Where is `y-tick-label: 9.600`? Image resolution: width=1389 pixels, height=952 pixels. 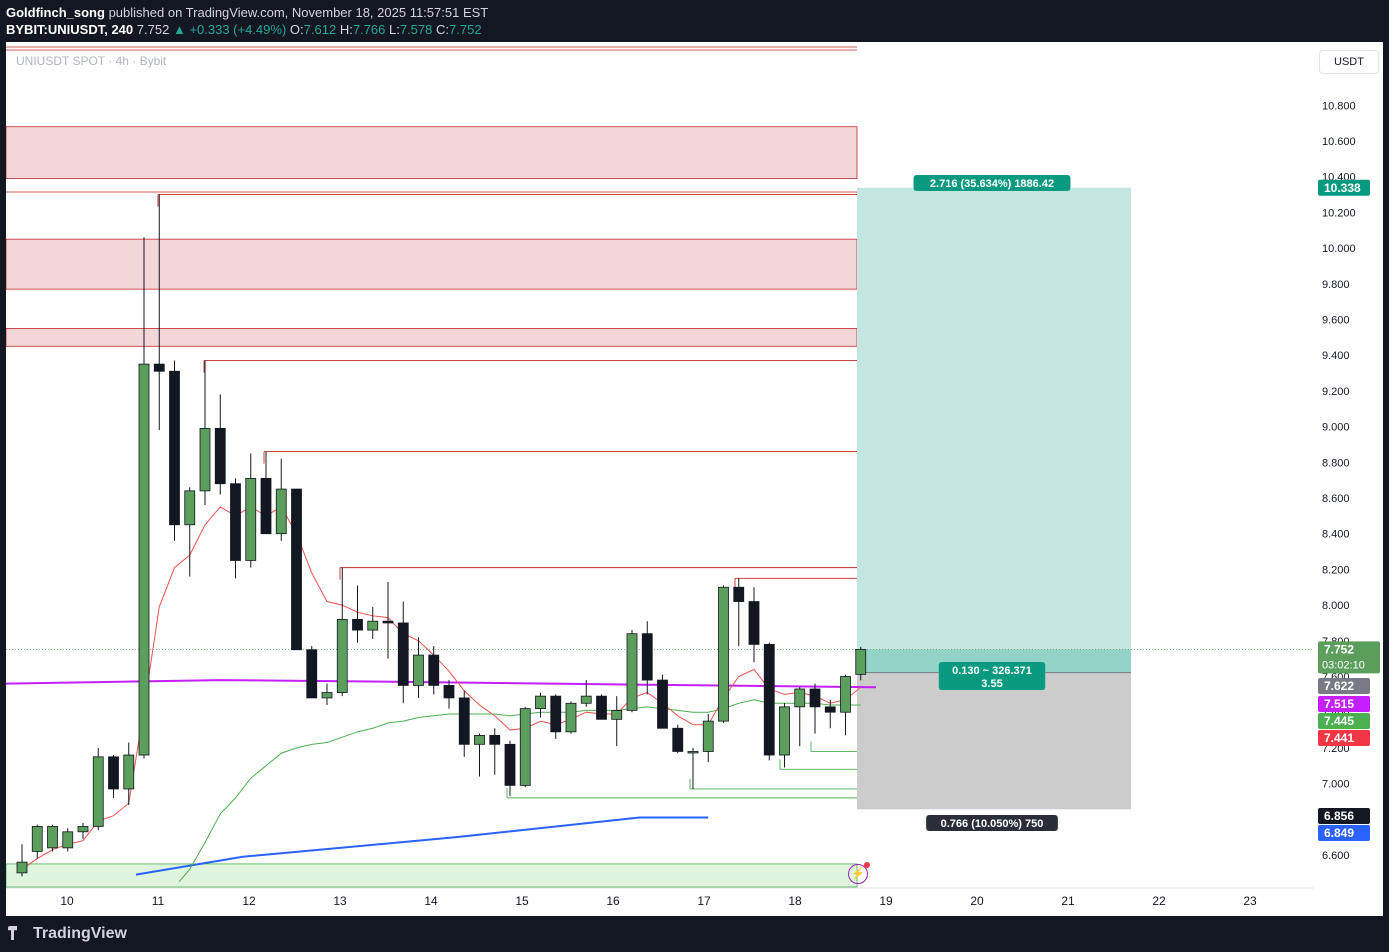 y-tick-label: 9.600 is located at coordinates (1336, 321).